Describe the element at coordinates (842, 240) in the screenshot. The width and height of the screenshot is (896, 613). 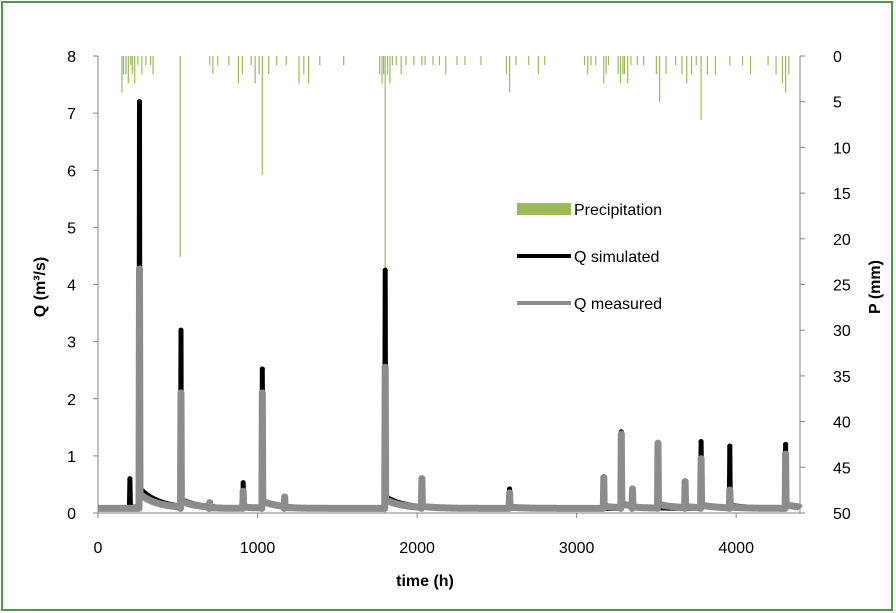
I see `y-right-tick-label: 20` at that location.